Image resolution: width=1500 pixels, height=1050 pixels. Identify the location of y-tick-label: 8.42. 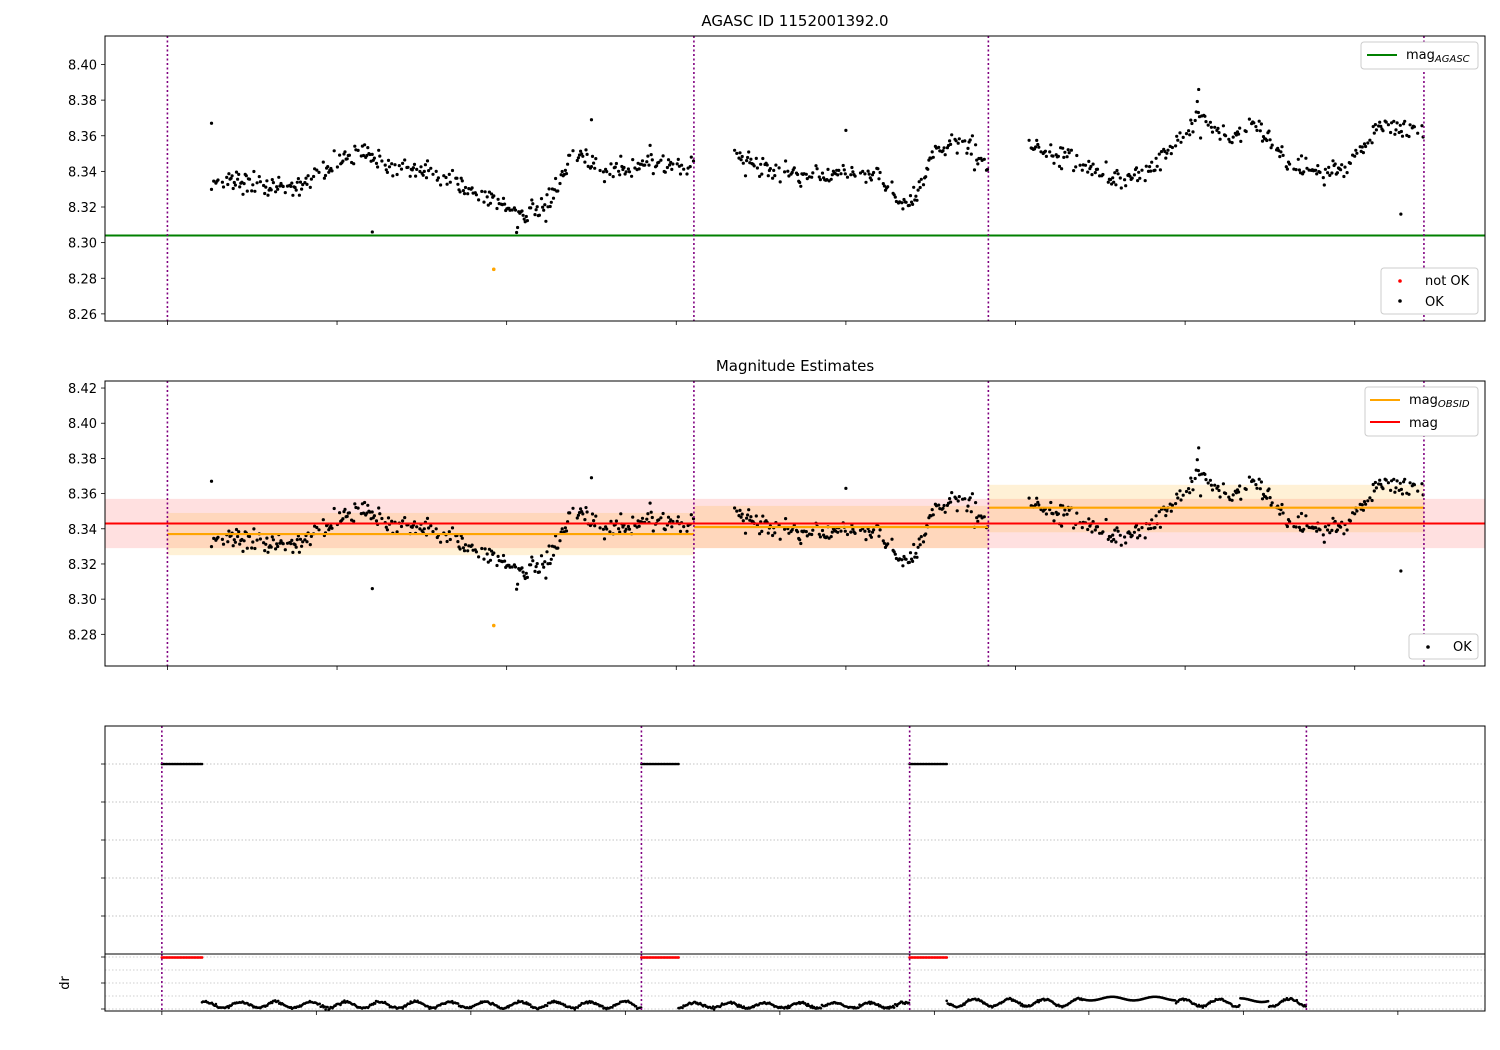
(82, 389).